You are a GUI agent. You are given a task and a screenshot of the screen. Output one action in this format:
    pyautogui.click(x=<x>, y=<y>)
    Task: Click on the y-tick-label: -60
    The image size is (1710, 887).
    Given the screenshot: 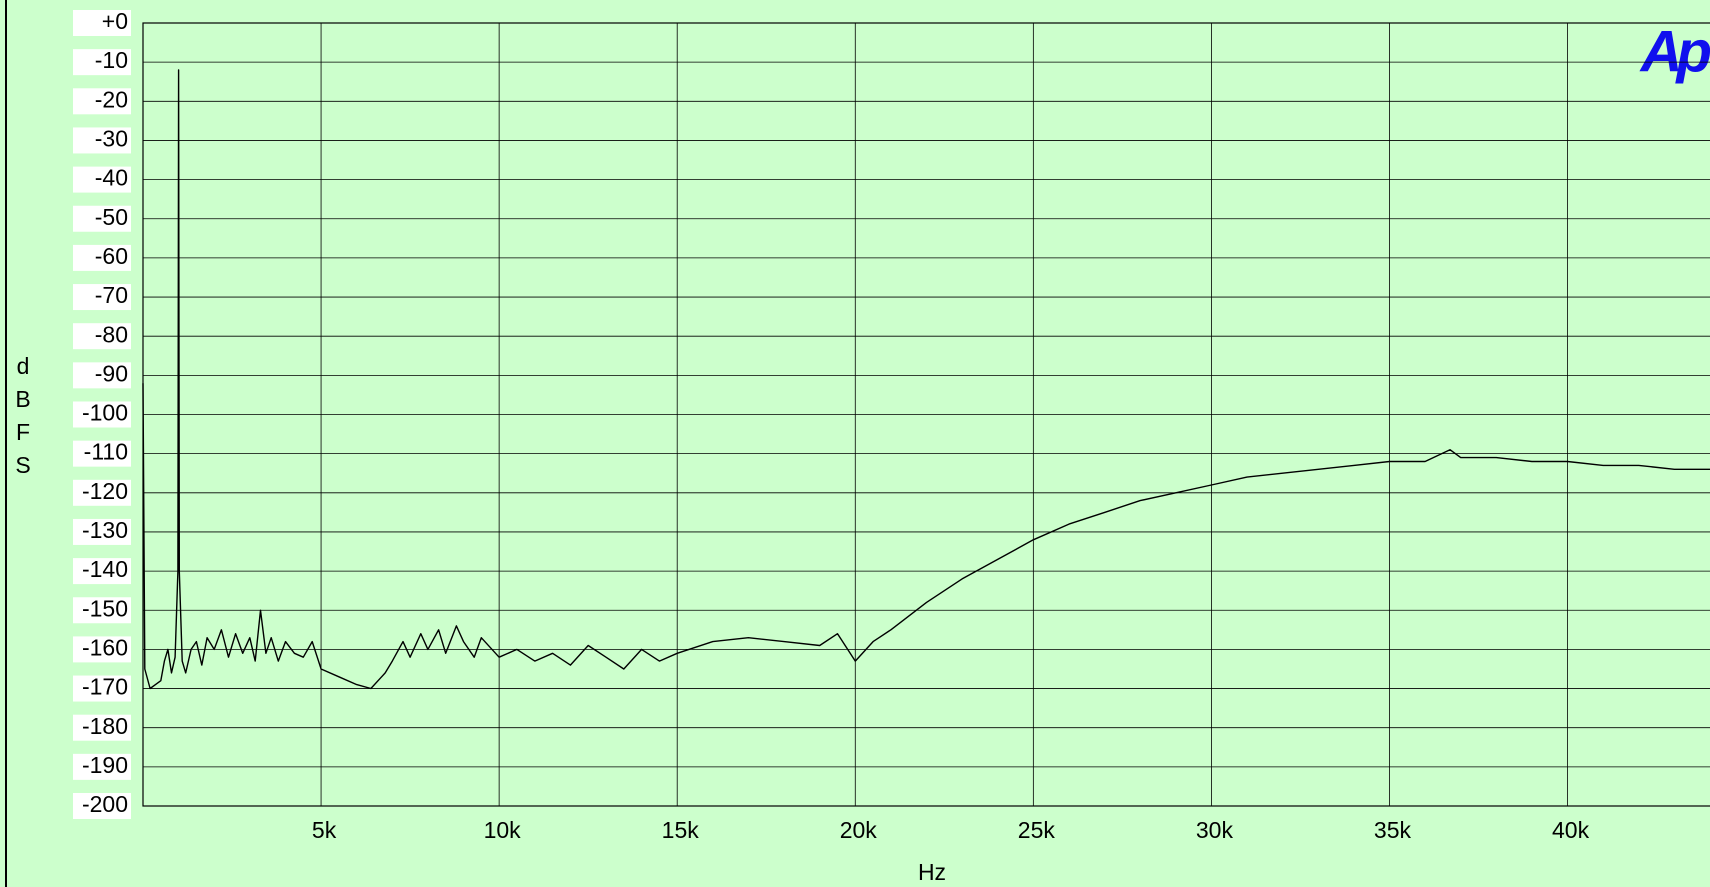 What is the action you would take?
    pyautogui.click(x=111, y=256)
    